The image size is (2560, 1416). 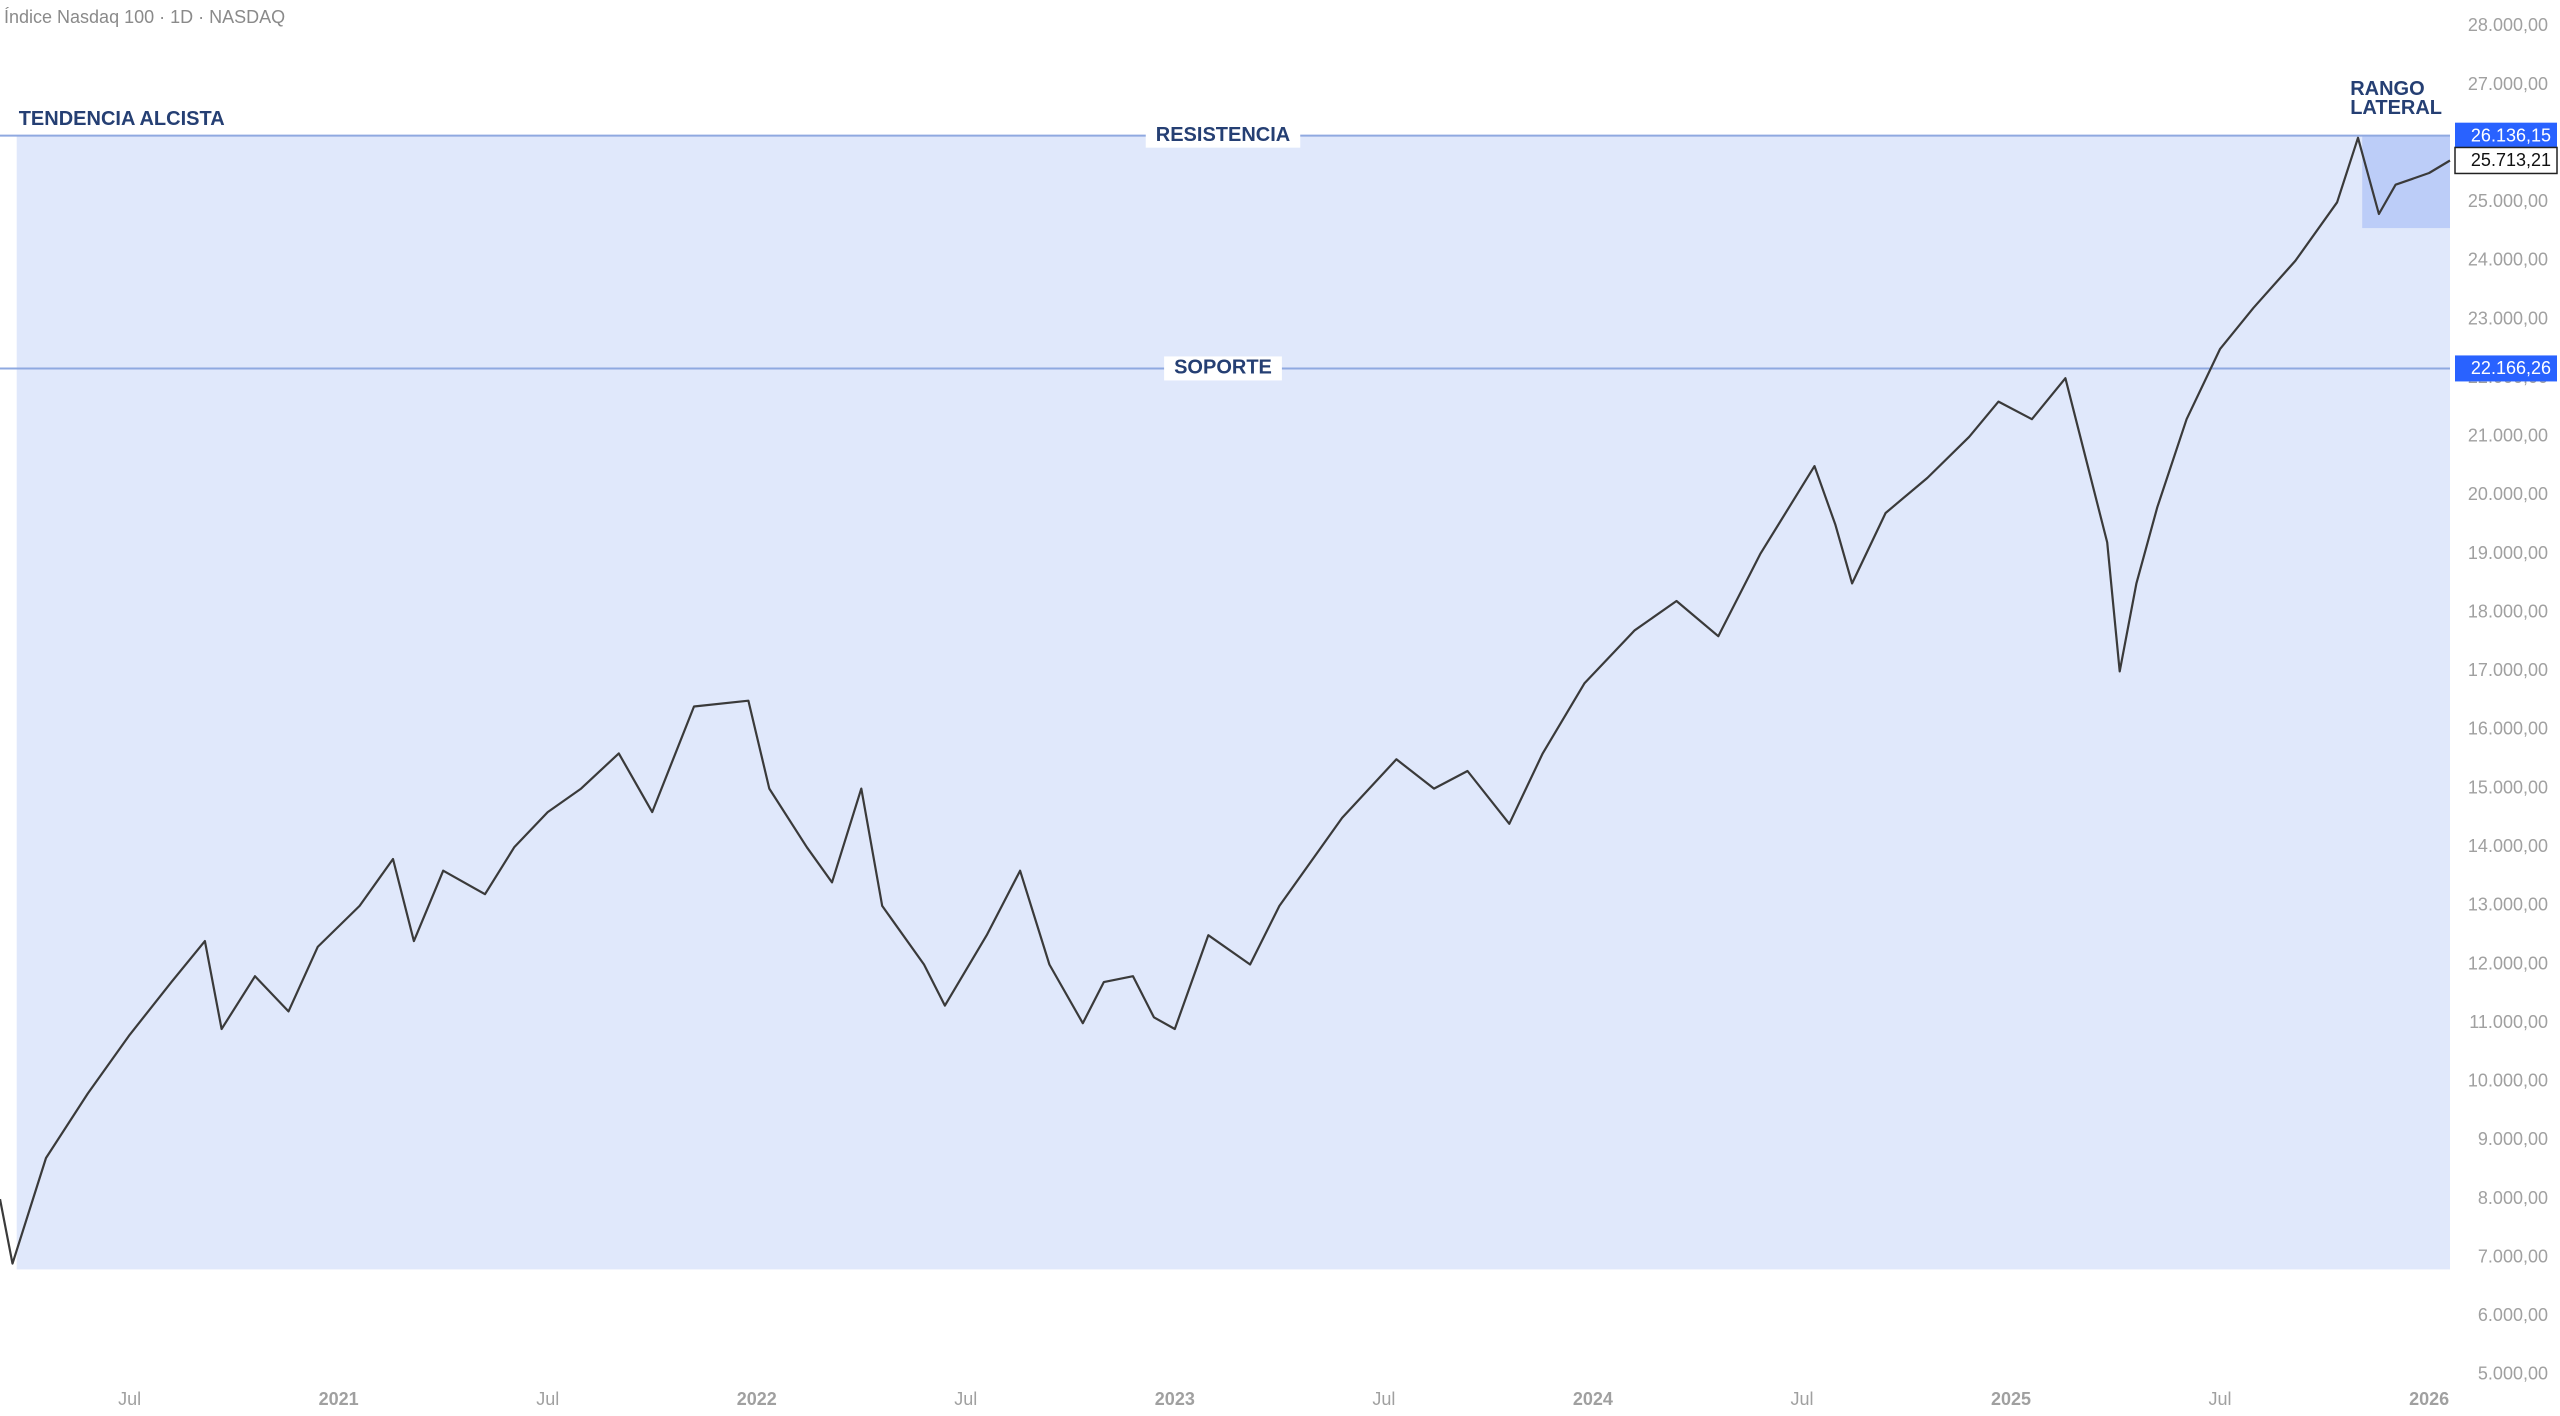 What do you see at coordinates (2011, 1399) in the screenshot?
I see `x-tick-label: 2025` at bounding box center [2011, 1399].